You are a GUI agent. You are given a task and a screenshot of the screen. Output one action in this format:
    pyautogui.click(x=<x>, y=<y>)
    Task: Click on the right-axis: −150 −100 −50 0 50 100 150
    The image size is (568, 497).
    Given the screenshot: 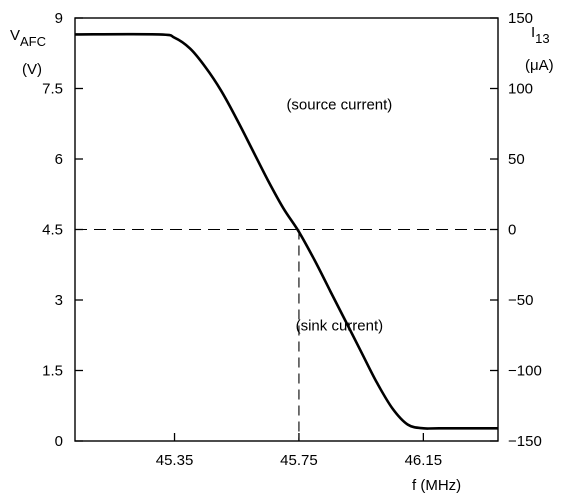 What is the action you would take?
    pyautogui.click(x=516, y=230)
    